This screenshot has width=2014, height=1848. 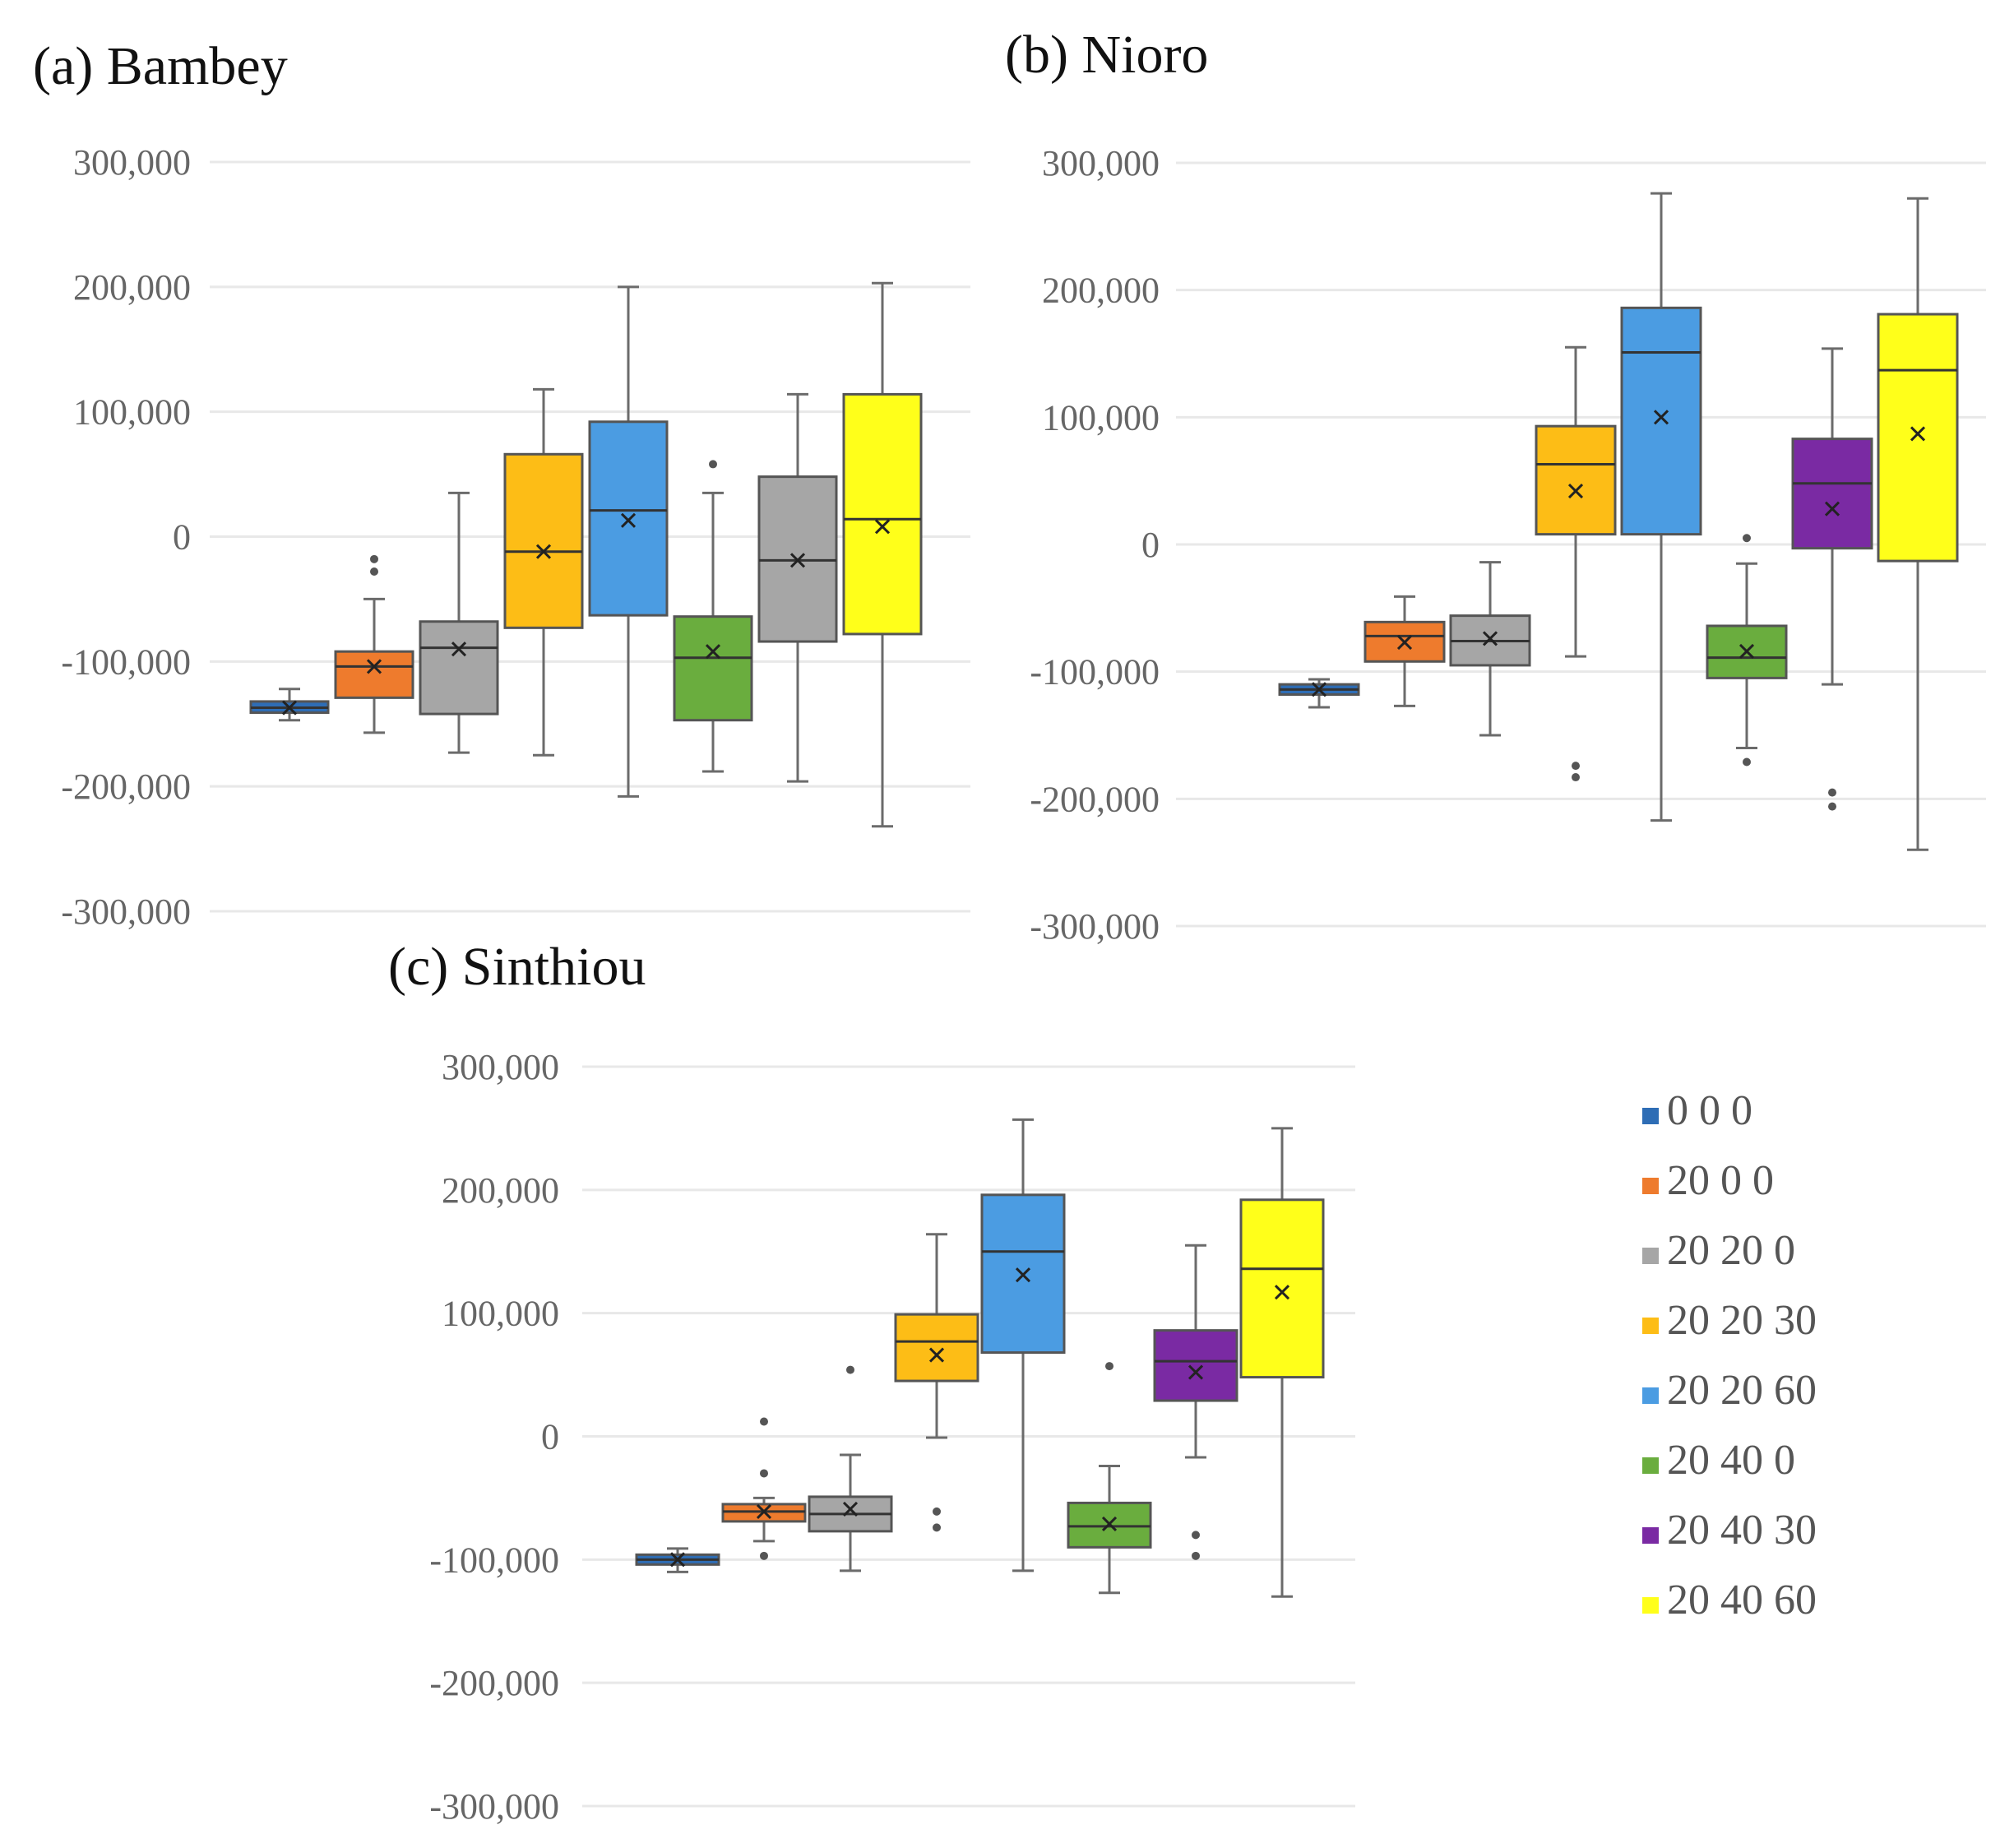 What do you see at coordinates (132, 412) in the screenshot?
I see `y-tick-label-a-2: 100,000` at bounding box center [132, 412].